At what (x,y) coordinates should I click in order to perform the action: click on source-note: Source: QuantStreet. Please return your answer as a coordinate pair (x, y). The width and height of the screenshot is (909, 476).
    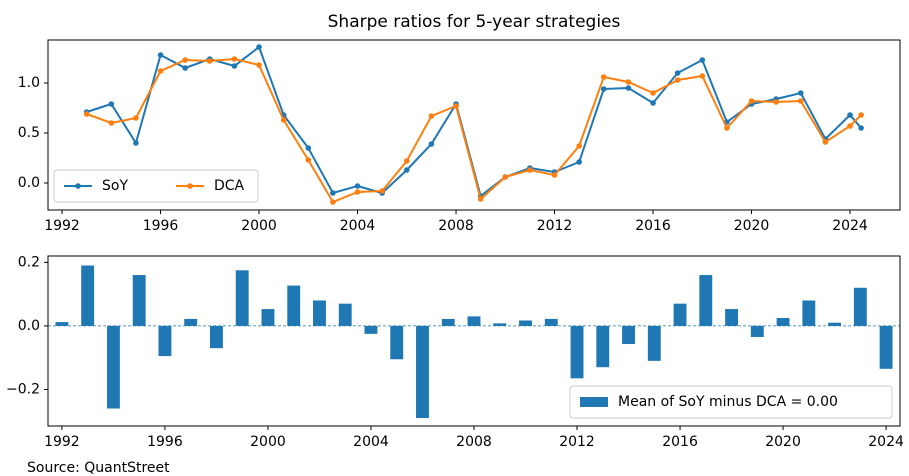
    Looking at the image, I should click on (98, 468).